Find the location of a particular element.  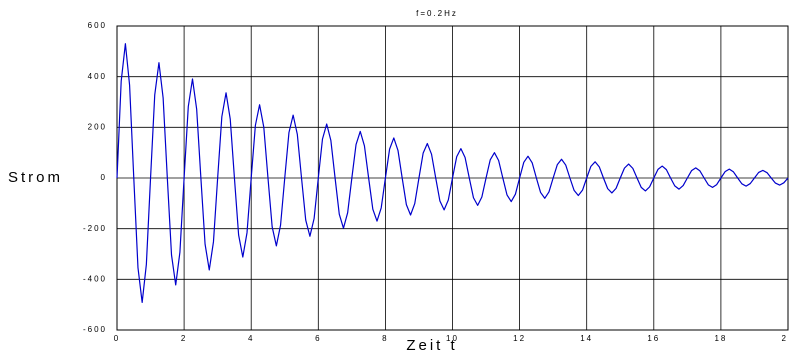

x-tick-label: 18 is located at coordinates (720, 338).